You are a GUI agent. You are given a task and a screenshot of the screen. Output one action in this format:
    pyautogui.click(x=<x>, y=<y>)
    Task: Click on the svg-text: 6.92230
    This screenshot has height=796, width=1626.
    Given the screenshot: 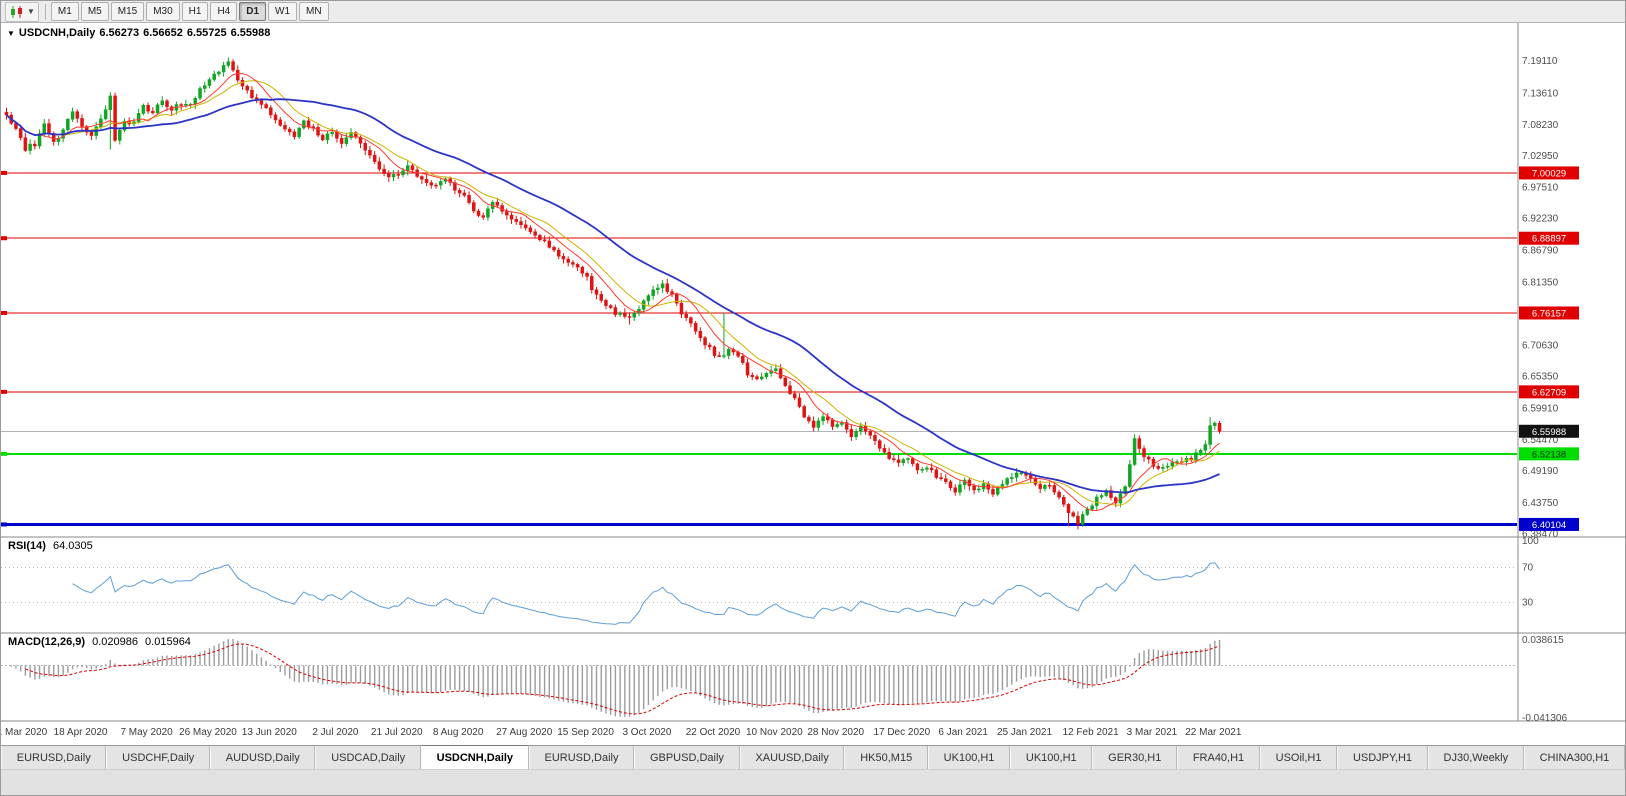 What is the action you would take?
    pyautogui.click(x=1540, y=219)
    